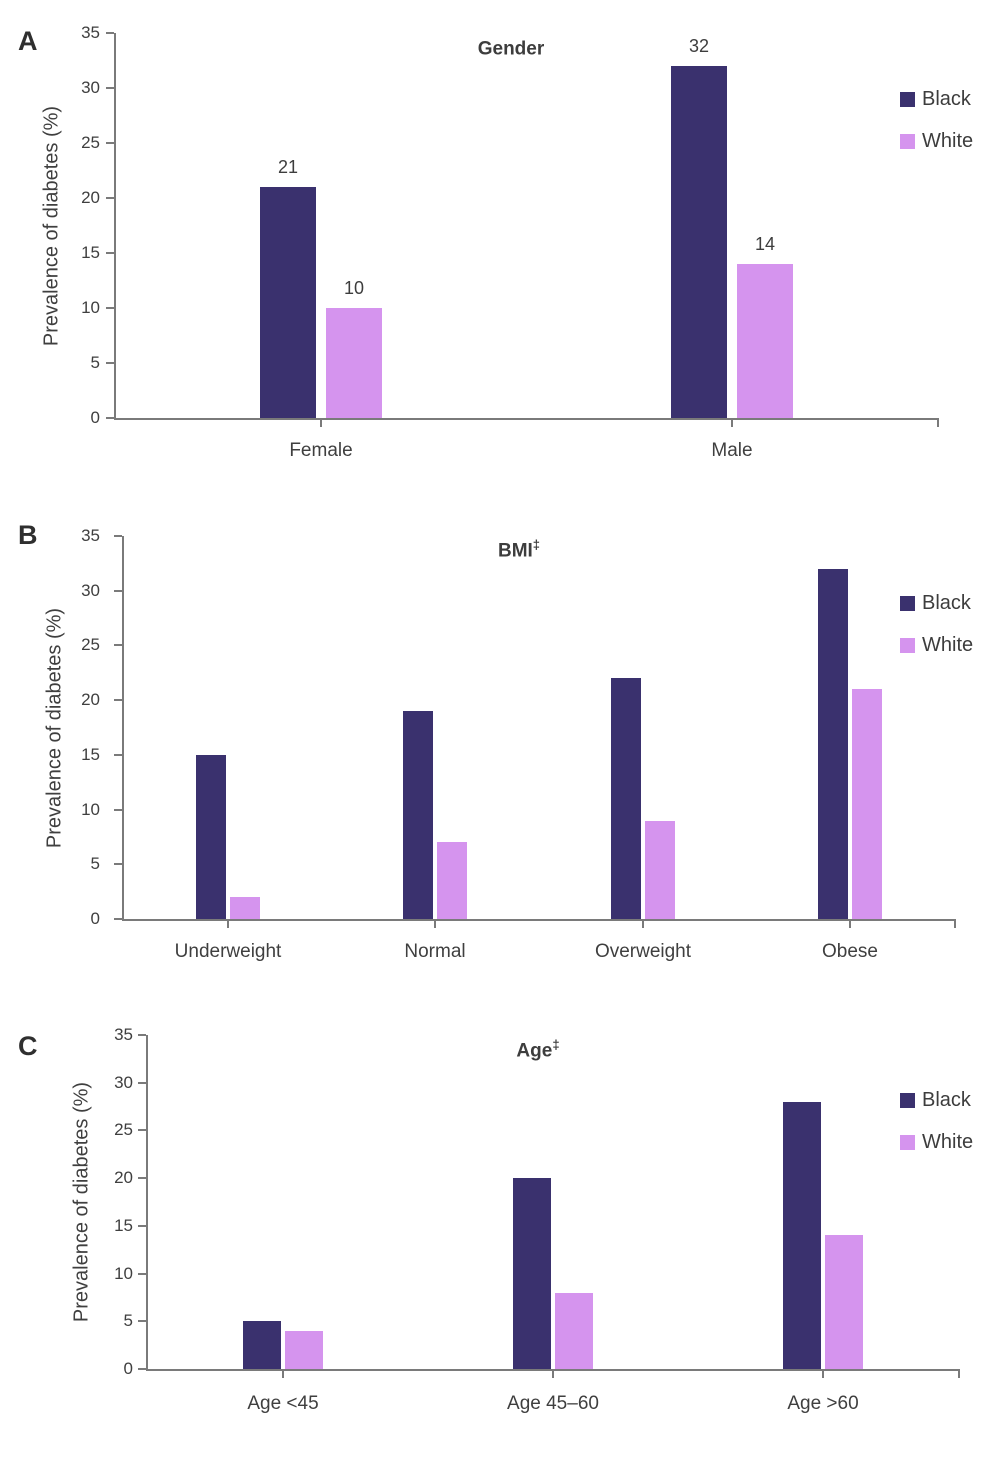  Describe the element at coordinates (288, 167) in the screenshot. I see `bar-value-label: 21` at that location.